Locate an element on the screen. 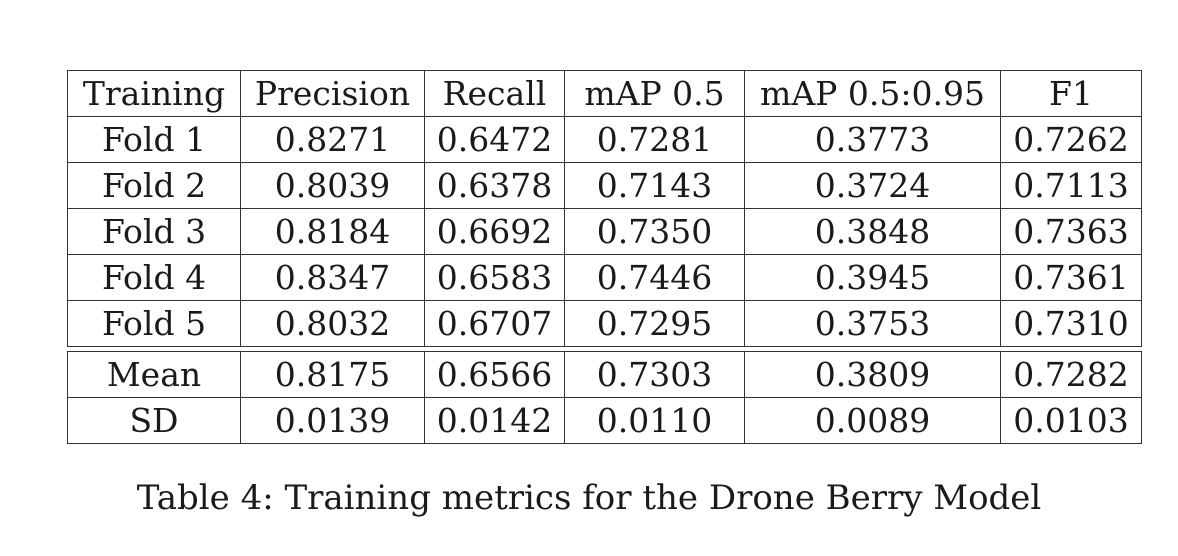  header-training: Training is located at coordinates (154, 93).